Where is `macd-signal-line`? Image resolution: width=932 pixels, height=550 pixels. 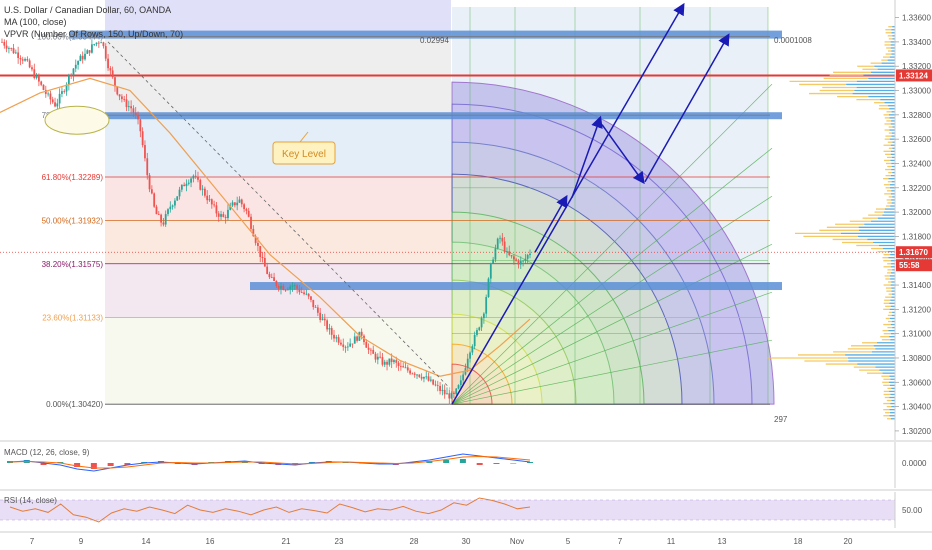 macd-signal-line is located at coordinates (270, 462).